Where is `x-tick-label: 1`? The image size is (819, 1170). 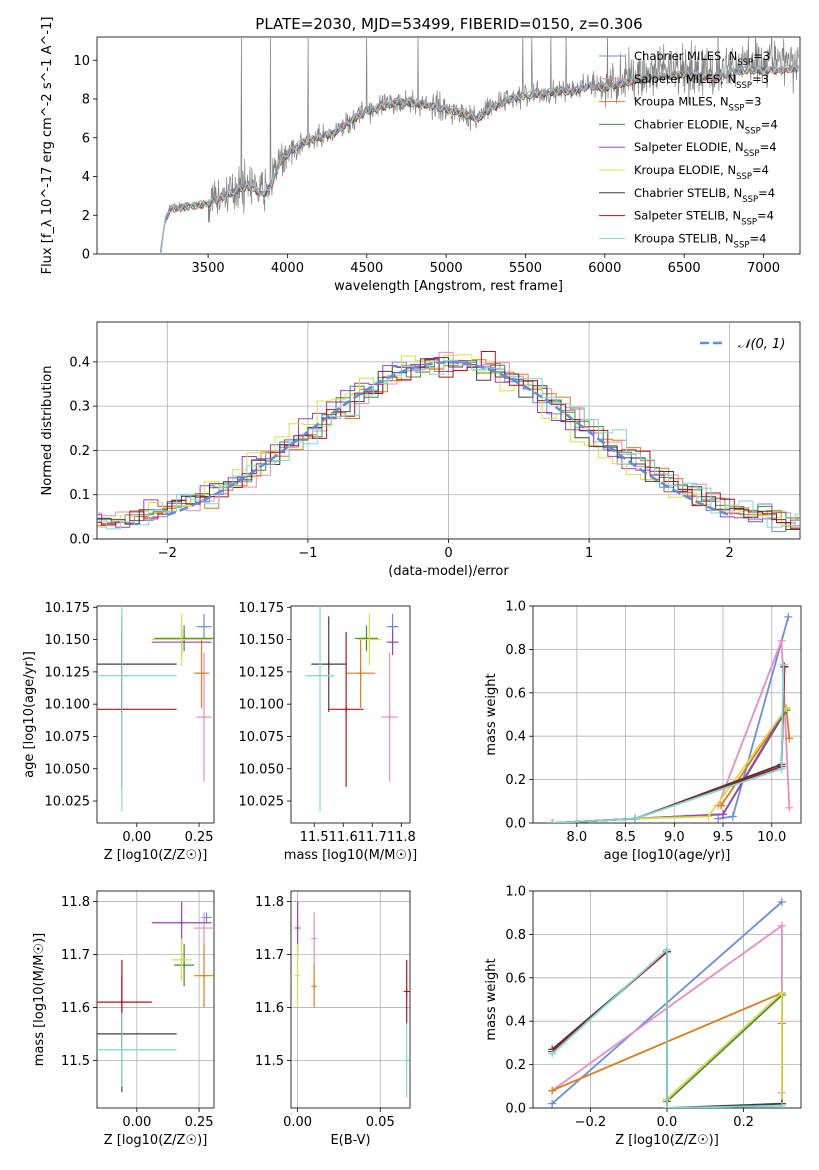
x-tick-label: 1 is located at coordinates (589, 553).